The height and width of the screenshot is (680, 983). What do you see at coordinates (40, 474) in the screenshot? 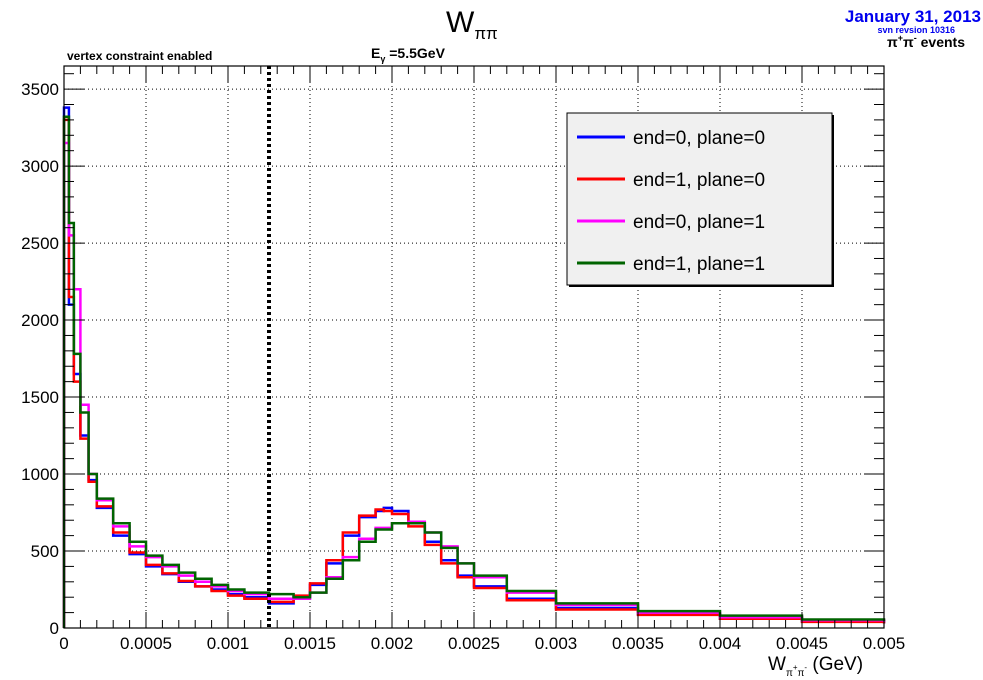
I see `y-tick-label: 1000` at bounding box center [40, 474].